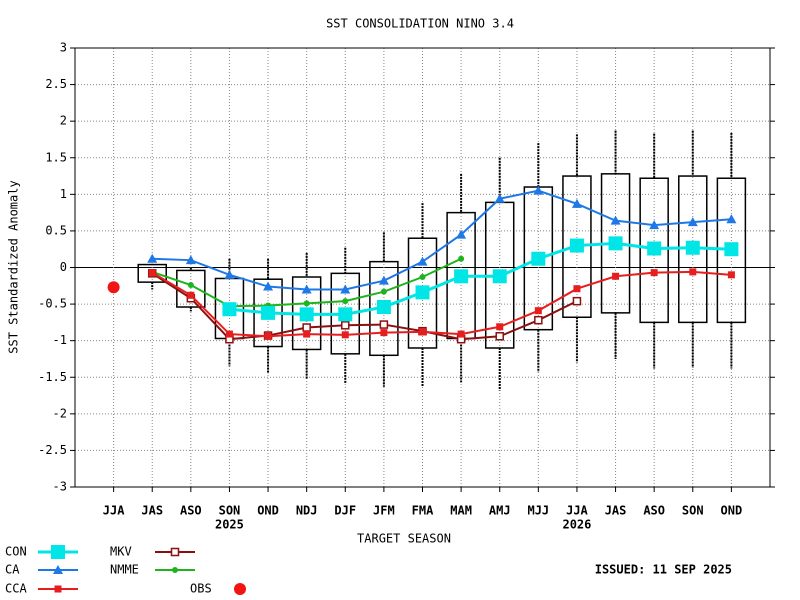 This screenshot has width=800, height=600. Describe the element at coordinates (201, 589) in the screenshot. I see `legend-label: OBS` at that location.